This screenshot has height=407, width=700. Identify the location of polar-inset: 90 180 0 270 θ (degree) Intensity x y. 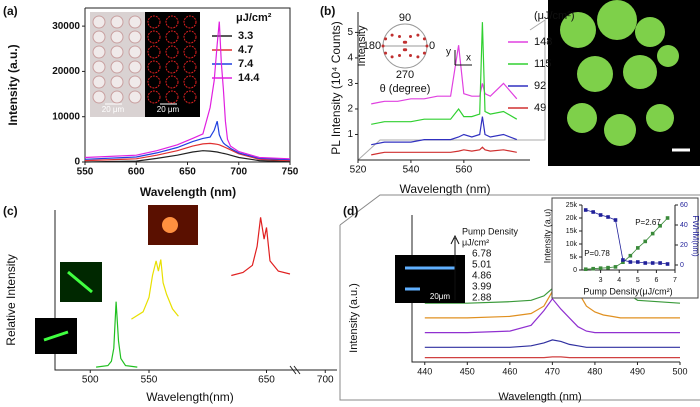
(414, 53).